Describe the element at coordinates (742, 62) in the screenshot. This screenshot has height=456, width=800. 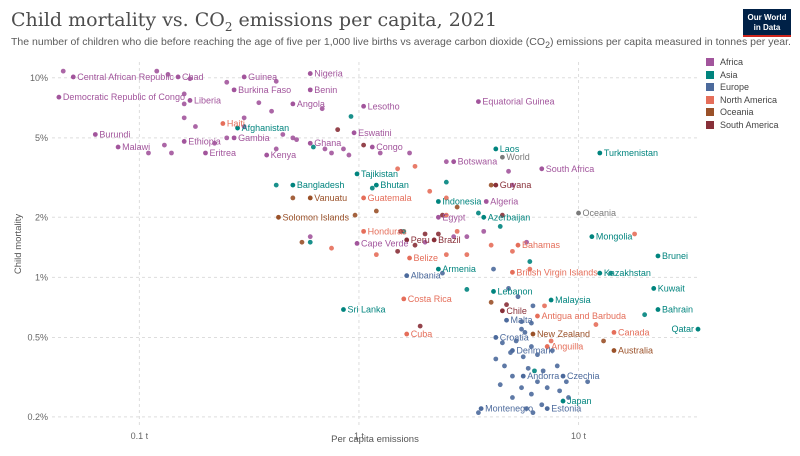
I see `legend-item: Africa` at that location.